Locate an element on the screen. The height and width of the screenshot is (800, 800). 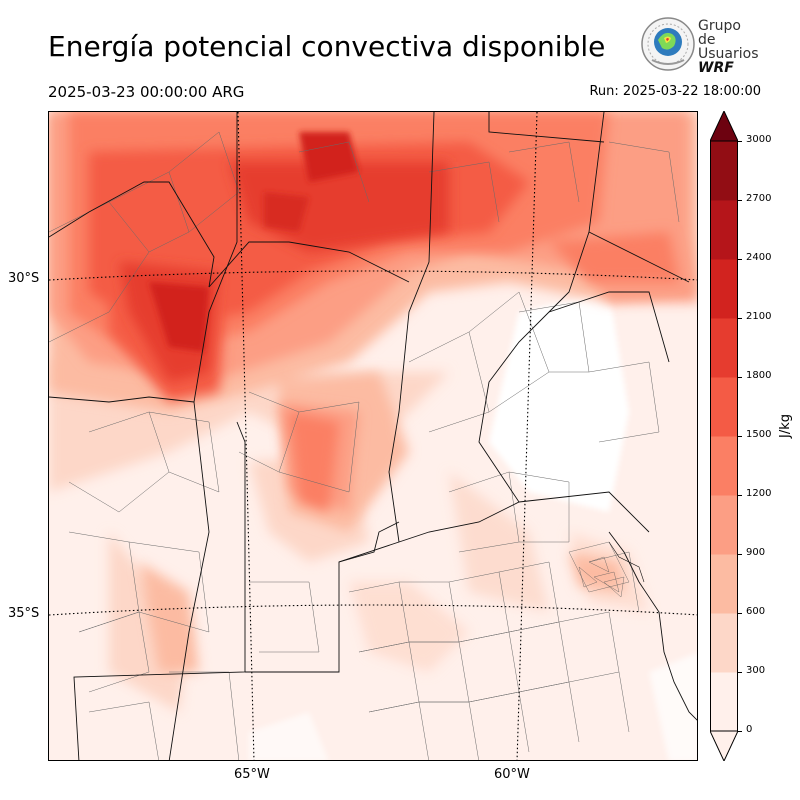
colorbar-tick-label: 2400 is located at coordinates (759, 257).